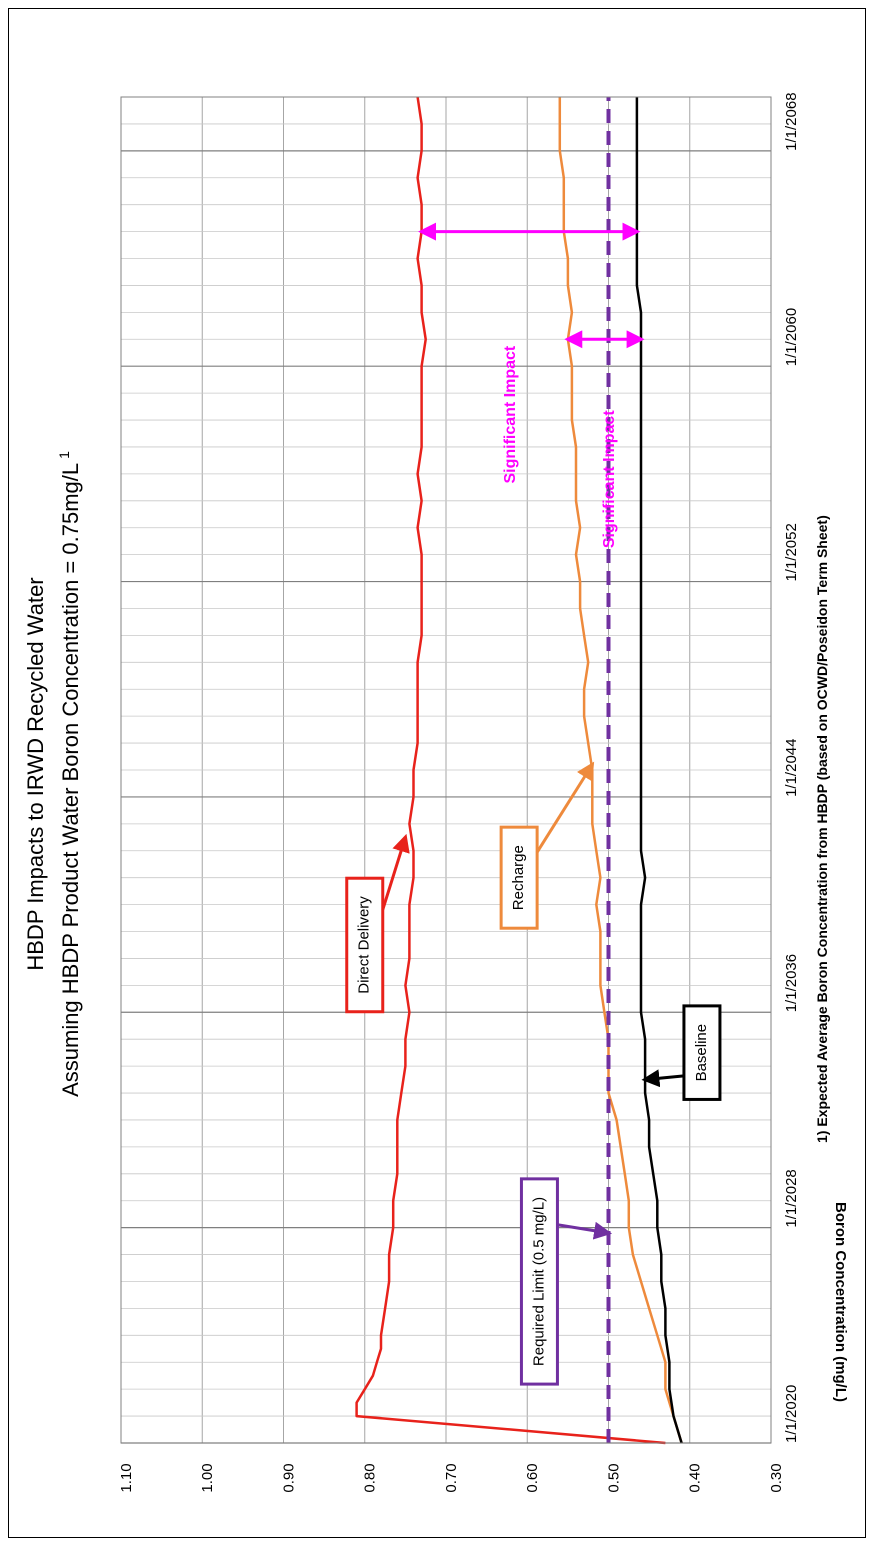  Describe the element at coordinates (126, 1477) in the screenshot. I see `y-tick-label: 1.10` at that location.